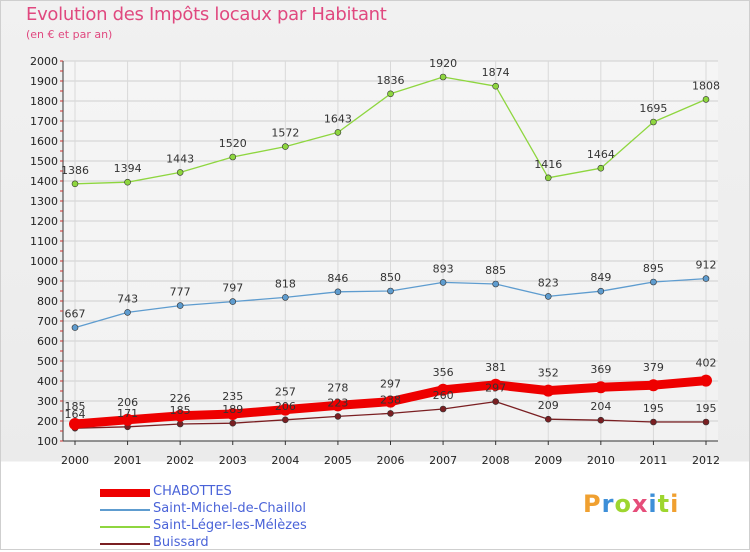  What do you see at coordinates (285, 133) in the screenshot?
I see `data-label-2: 1572` at bounding box center [285, 133].